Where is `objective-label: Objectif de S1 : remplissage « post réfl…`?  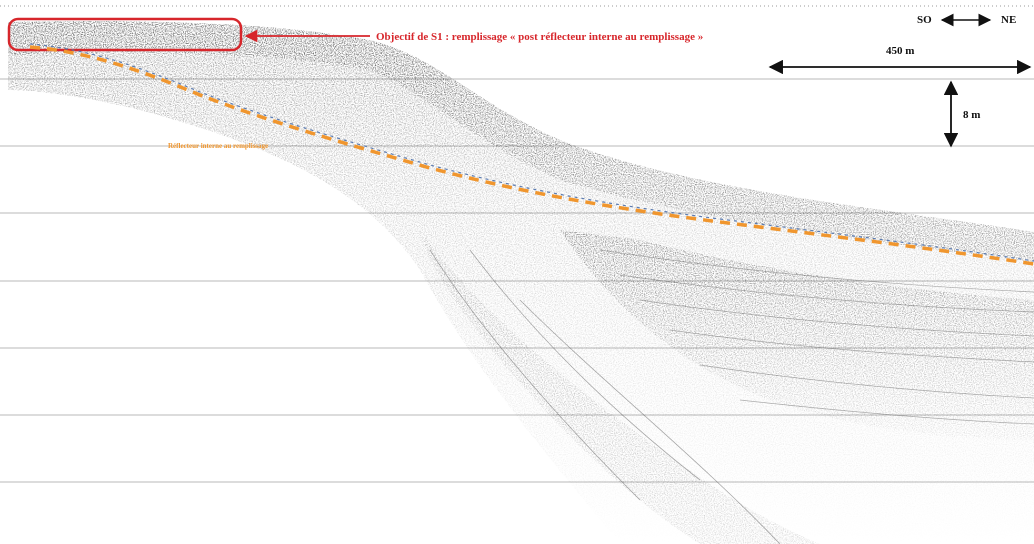 objective-label: Objectif de S1 : remplissage « post réfl… is located at coordinates (539, 37).